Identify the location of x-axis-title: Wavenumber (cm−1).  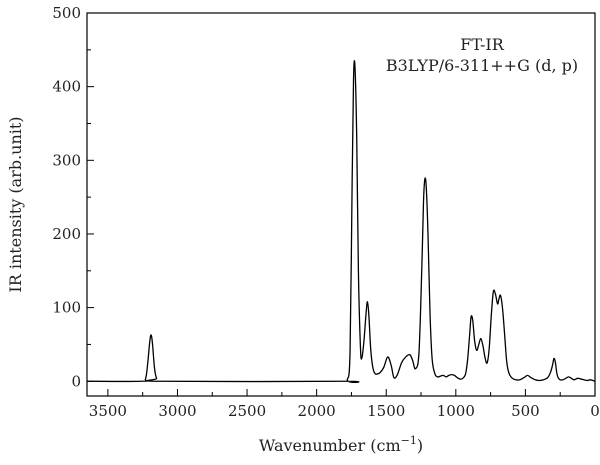
(341, 444).